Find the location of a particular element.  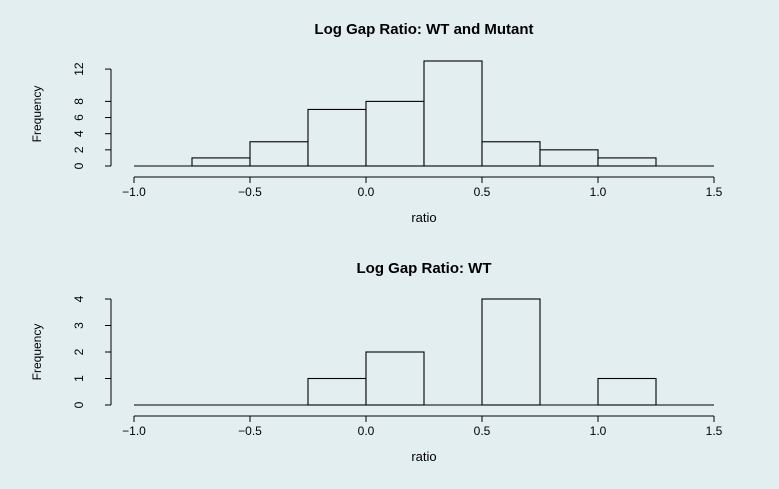

y-tick-label: 3 is located at coordinates (79, 325).